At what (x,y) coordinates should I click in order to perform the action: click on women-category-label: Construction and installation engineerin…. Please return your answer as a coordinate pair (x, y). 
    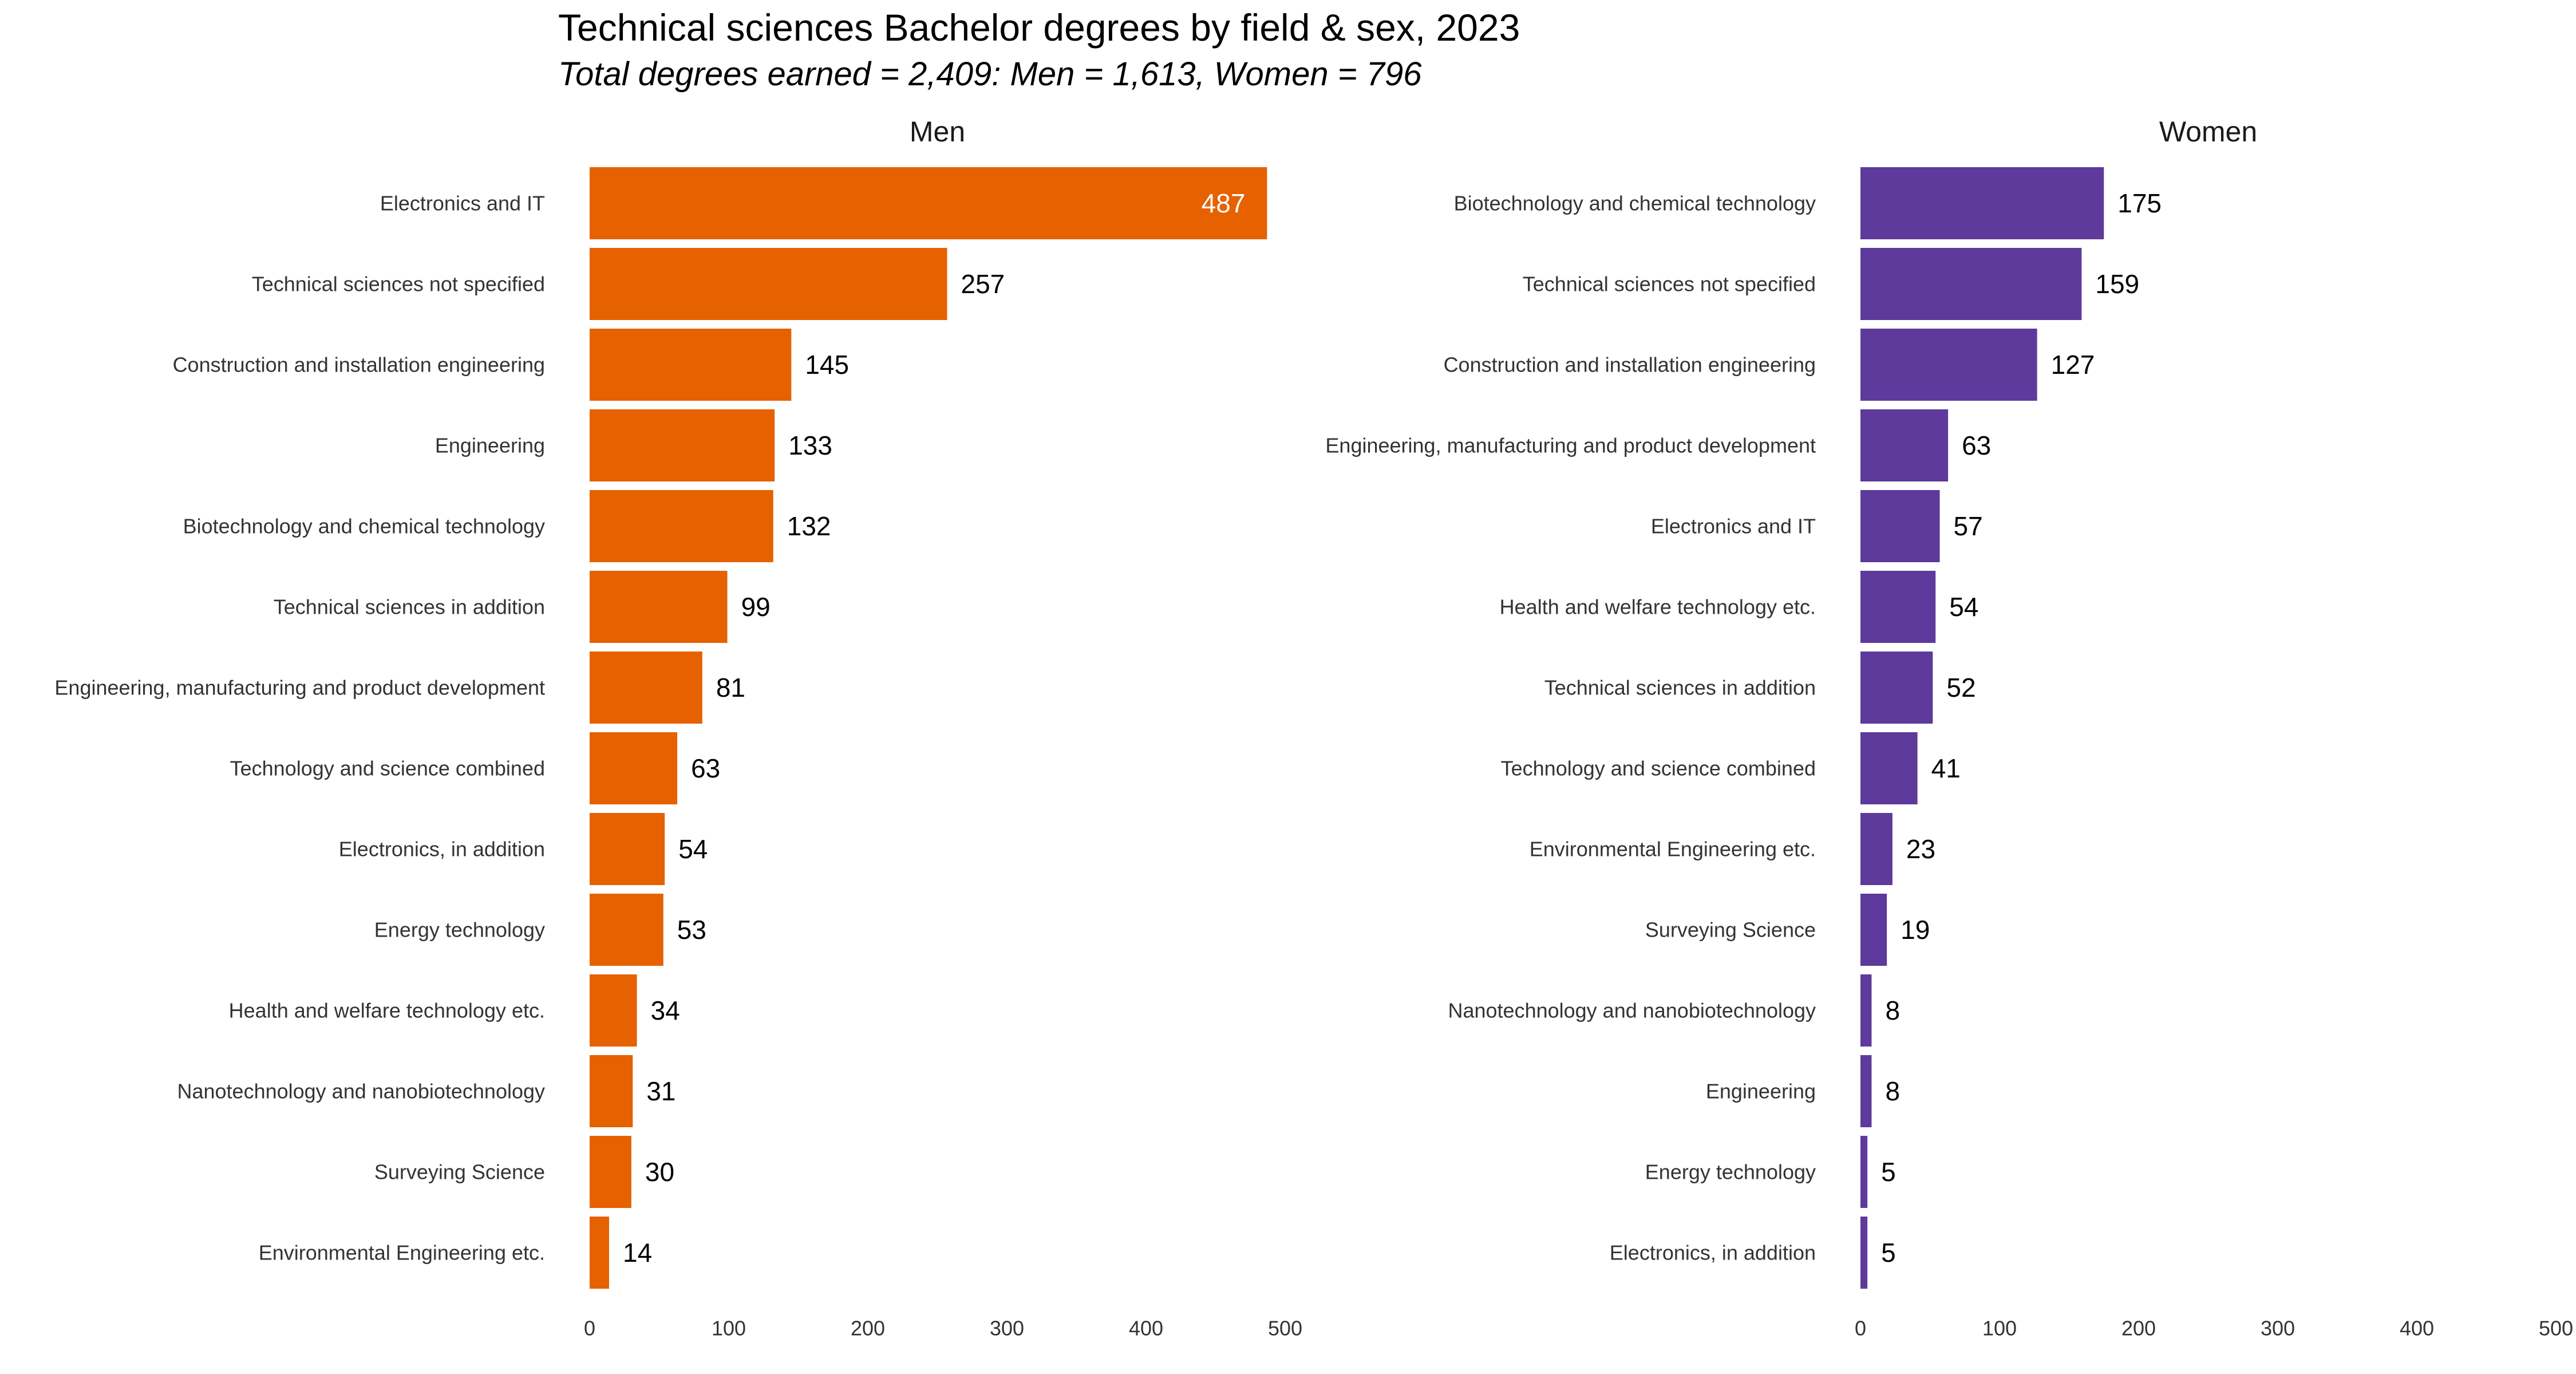
    Looking at the image, I should click on (1630, 365).